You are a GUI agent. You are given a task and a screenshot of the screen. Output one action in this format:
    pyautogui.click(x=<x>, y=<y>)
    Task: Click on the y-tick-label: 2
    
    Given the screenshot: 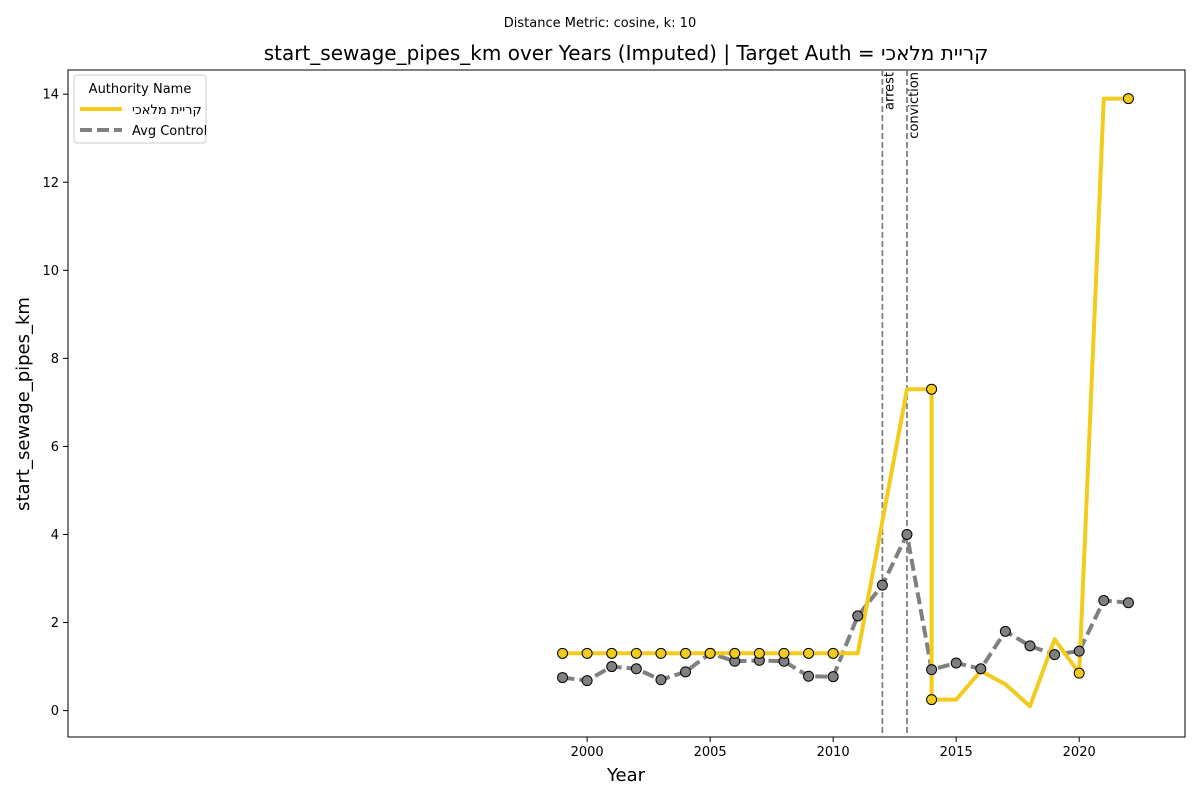 What is the action you would take?
    pyautogui.click(x=55, y=623)
    